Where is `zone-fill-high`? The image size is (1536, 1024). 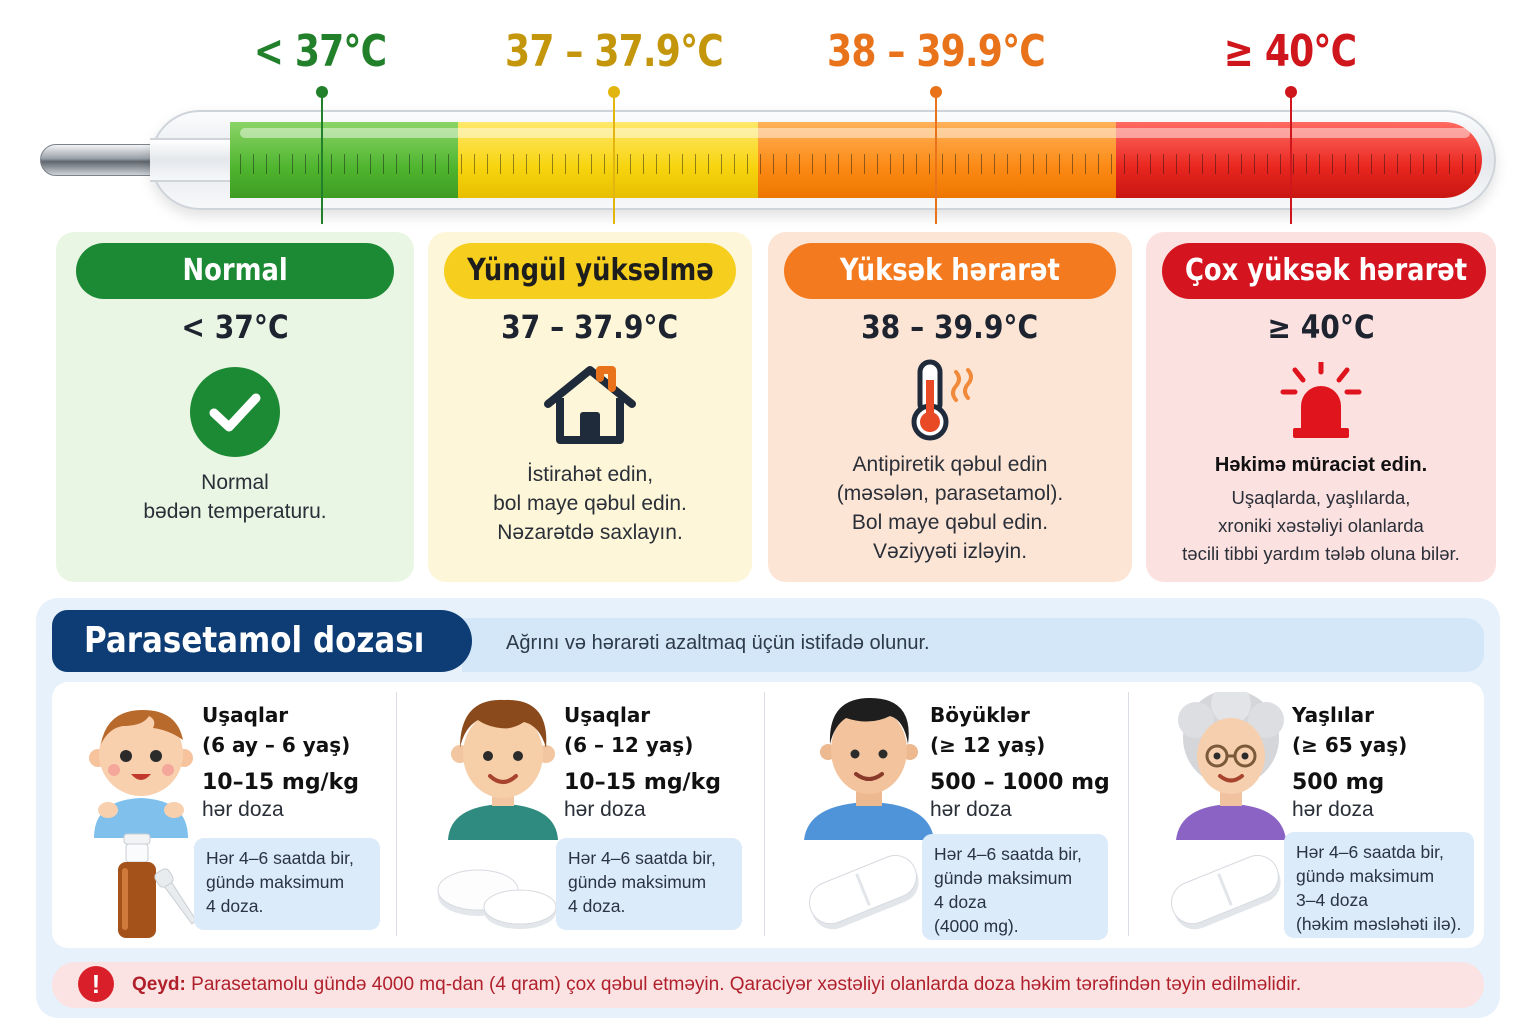
zone-fill-high is located at coordinates (937, 160).